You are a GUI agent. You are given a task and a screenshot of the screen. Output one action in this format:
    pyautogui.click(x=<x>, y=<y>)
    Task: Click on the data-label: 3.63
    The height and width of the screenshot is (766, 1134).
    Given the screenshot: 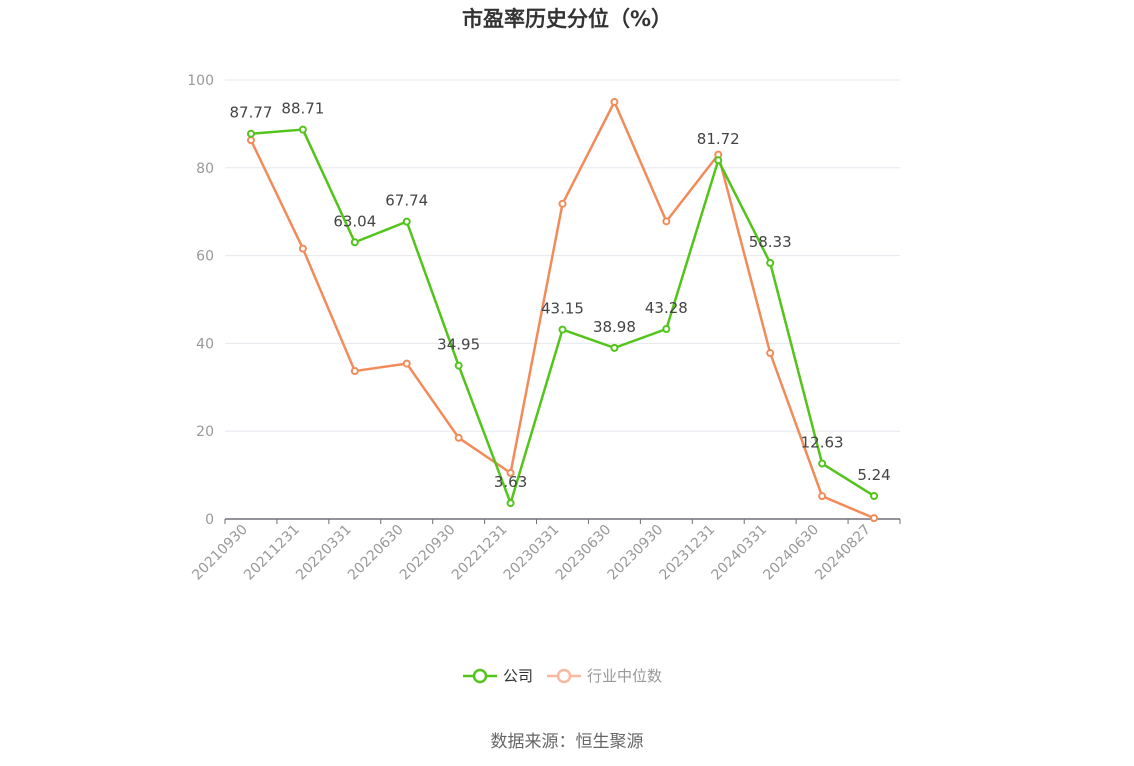 What is the action you would take?
    pyautogui.click(x=510, y=482)
    